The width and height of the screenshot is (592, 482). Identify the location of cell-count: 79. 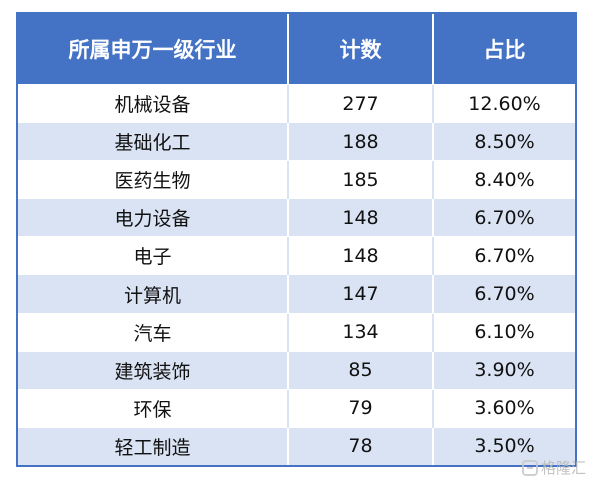
(361, 408).